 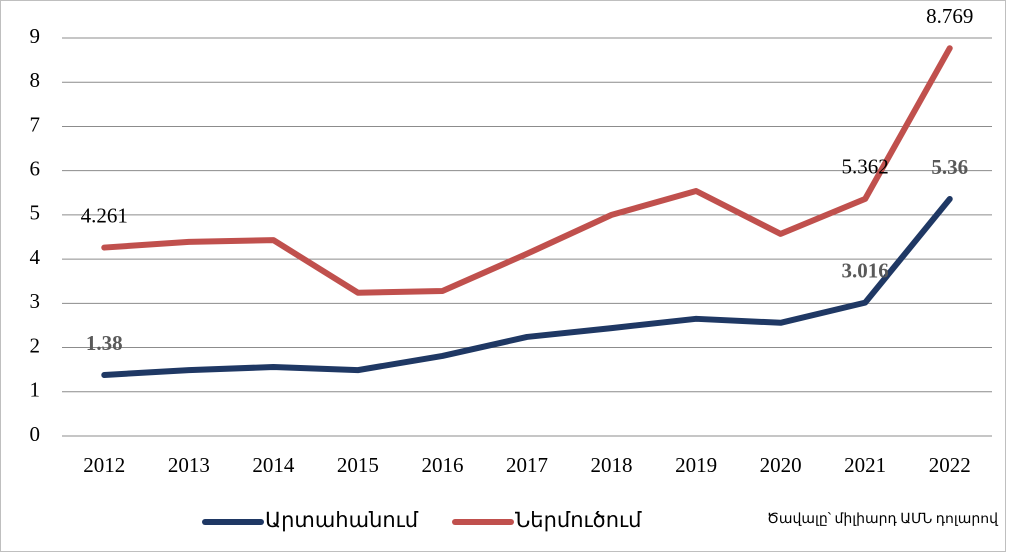 What do you see at coordinates (527, 465) in the screenshot?
I see `x-tick-label: 2017` at bounding box center [527, 465].